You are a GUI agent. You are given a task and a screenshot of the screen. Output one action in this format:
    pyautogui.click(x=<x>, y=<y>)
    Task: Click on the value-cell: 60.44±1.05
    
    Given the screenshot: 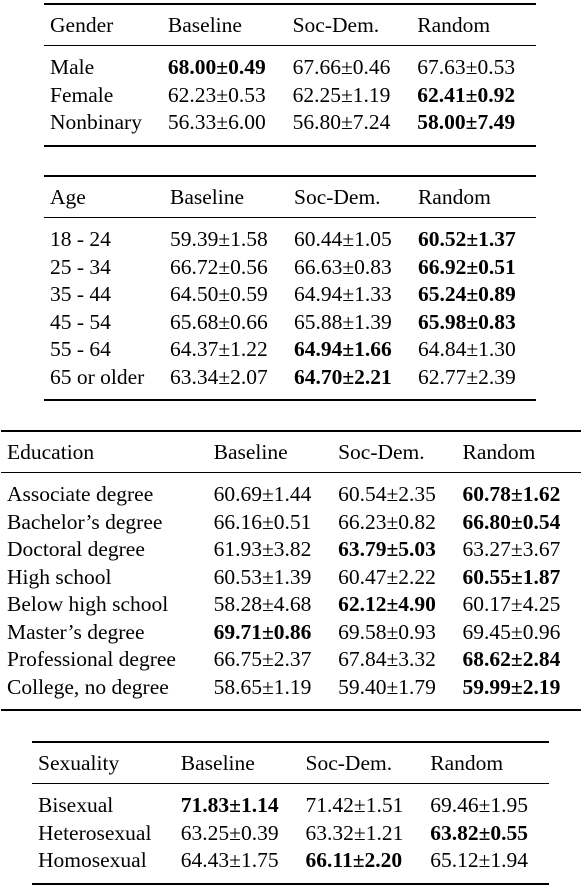 What is the action you would take?
    pyautogui.click(x=342, y=239)
    